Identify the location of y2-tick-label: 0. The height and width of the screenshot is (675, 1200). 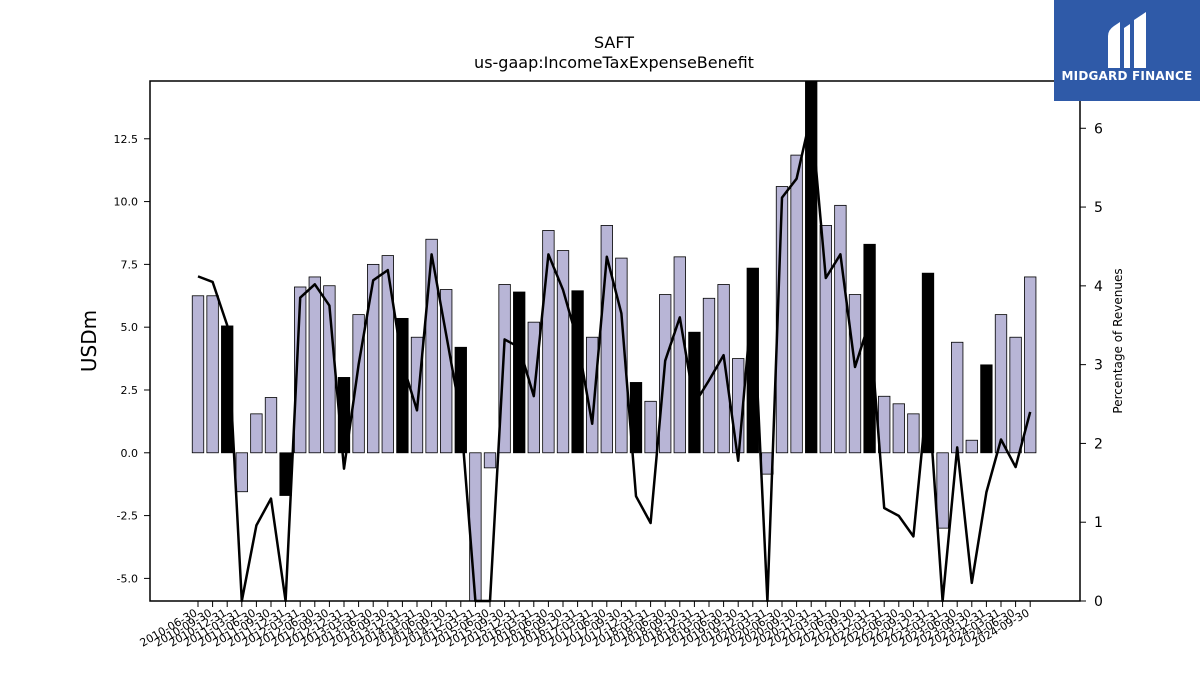
(1098, 602).